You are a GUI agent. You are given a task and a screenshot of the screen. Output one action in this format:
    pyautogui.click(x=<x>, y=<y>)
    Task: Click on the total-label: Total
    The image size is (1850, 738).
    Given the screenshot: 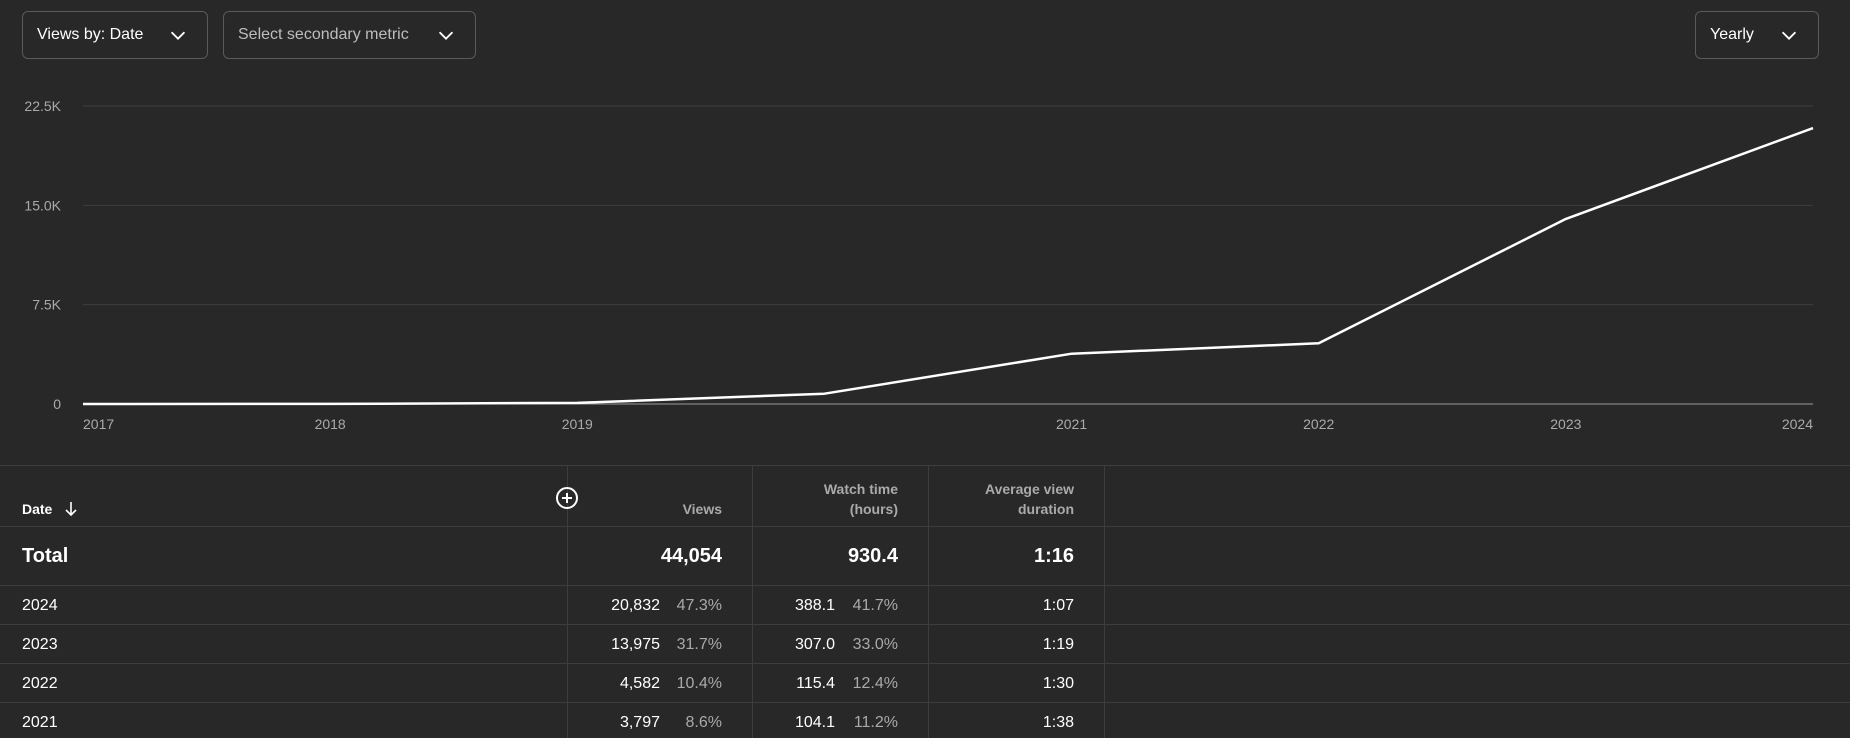 What is the action you would take?
    pyautogui.click(x=45, y=556)
    